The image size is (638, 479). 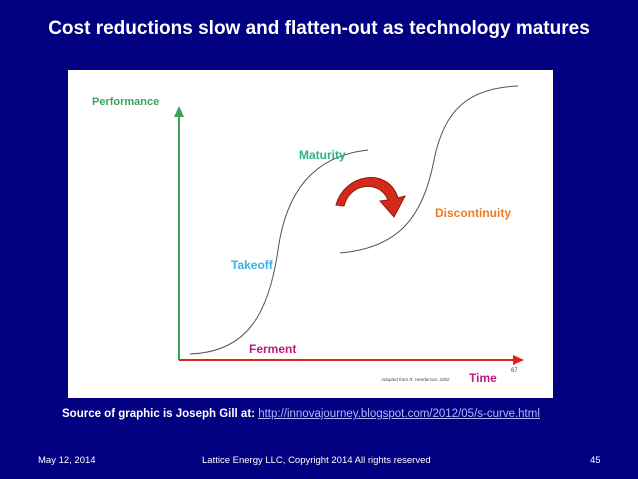 I want to click on x-axis-label: Time, so click(x=483, y=378).